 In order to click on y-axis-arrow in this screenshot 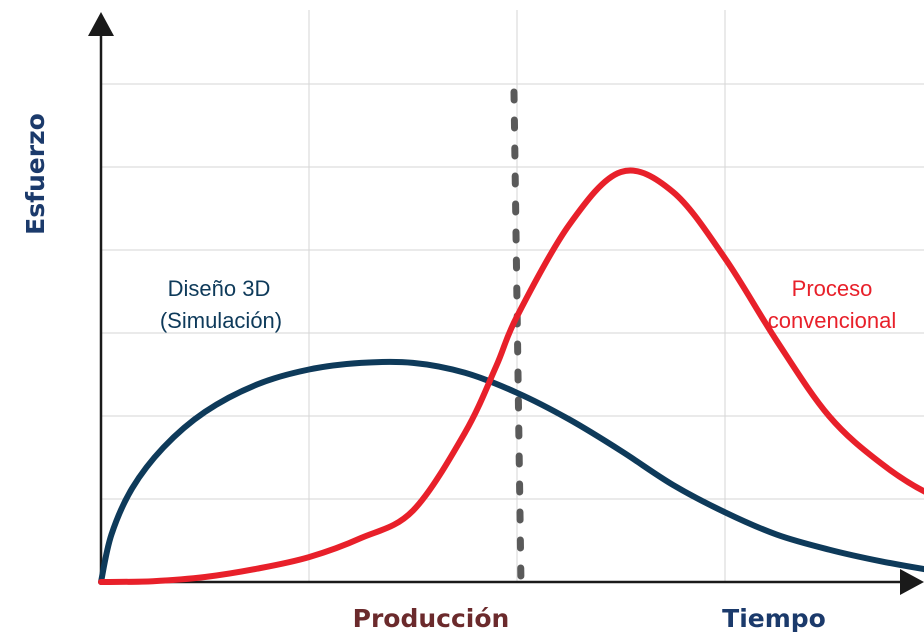, I will do `click(101, 24)`.